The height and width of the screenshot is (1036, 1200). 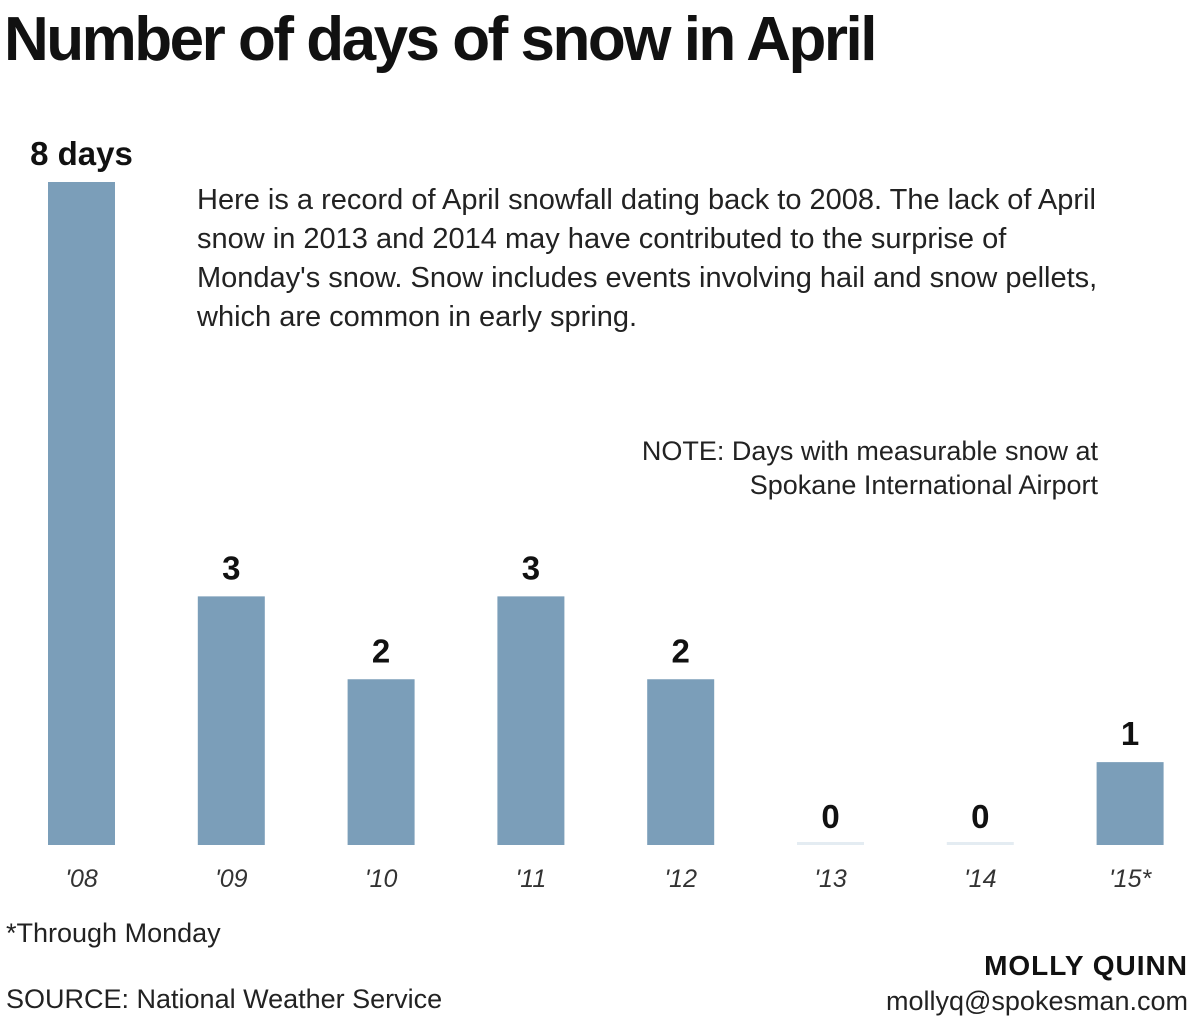 What do you see at coordinates (381, 650) in the screenshot?
I see `value-label-2: 2` at bounding box center [381, 650].